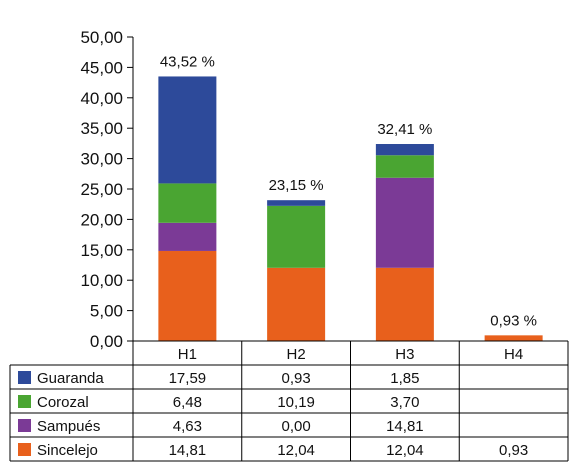 This screenshot has height=474, width=581. Describe the element at coordinates (187, 61) in the screenshot. I see `total-label-h1: 43,52 %` at that location.